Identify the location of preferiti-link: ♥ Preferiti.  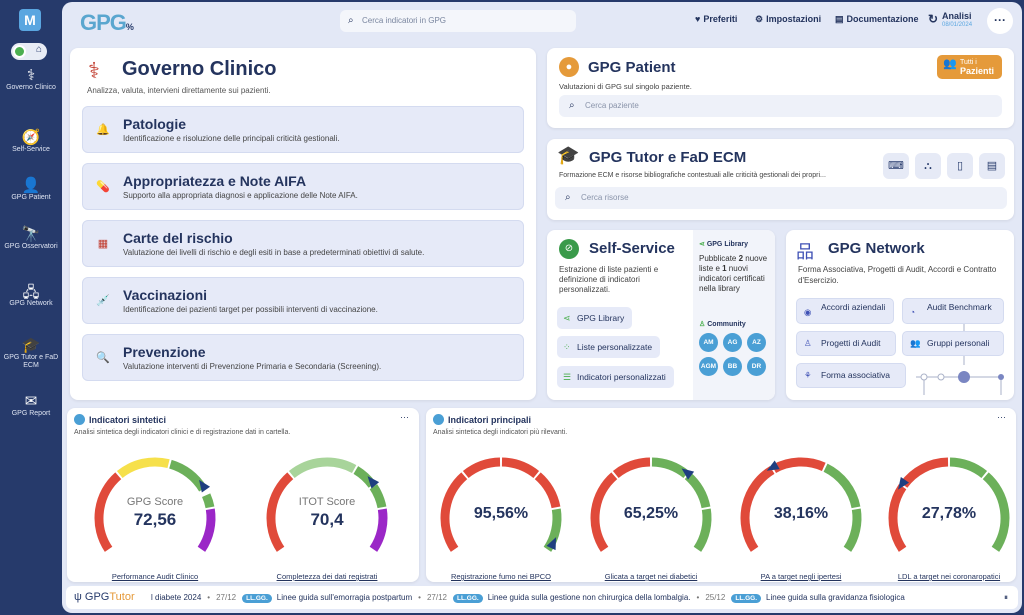
(716, 19).